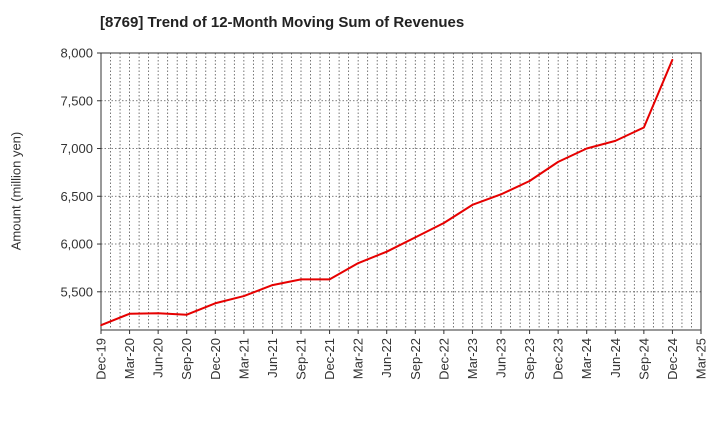  I want to click on y-tick-label: 5,500, so click(76, 291).